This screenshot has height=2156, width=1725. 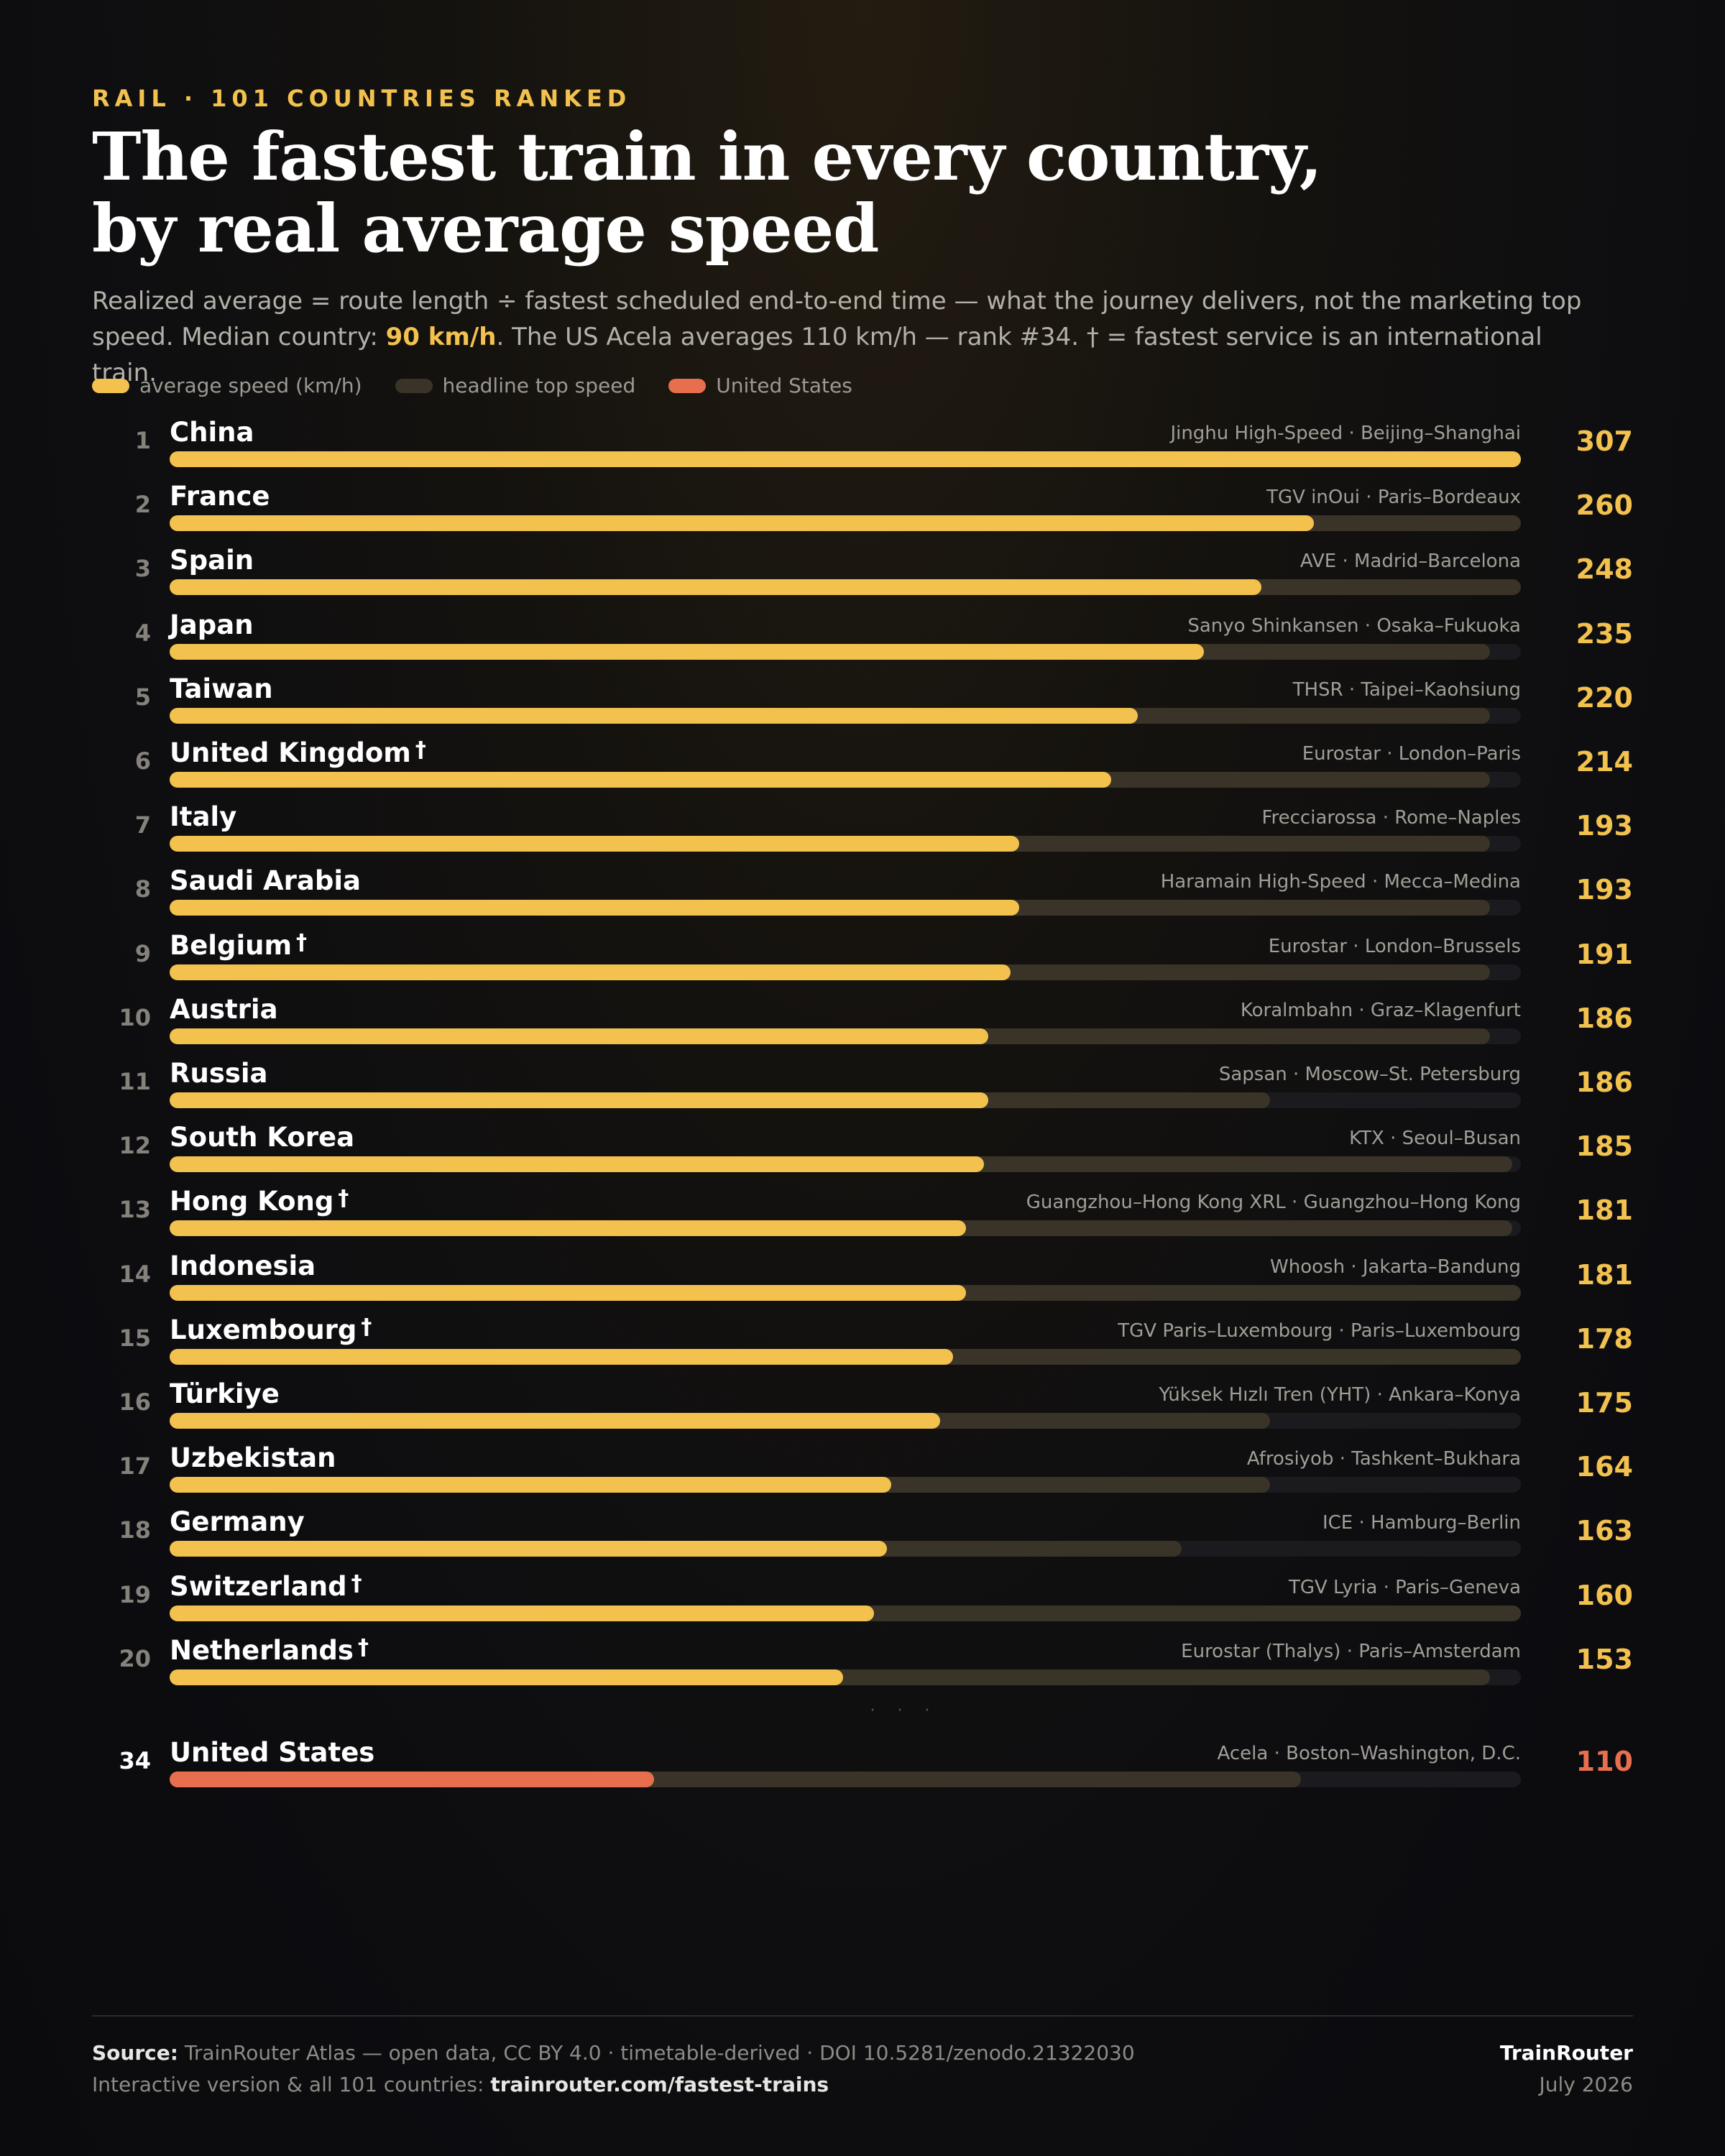 I want to click on service-label: Haramain High-Speed · Mecca–Medina, so click(x=1340, y=882).